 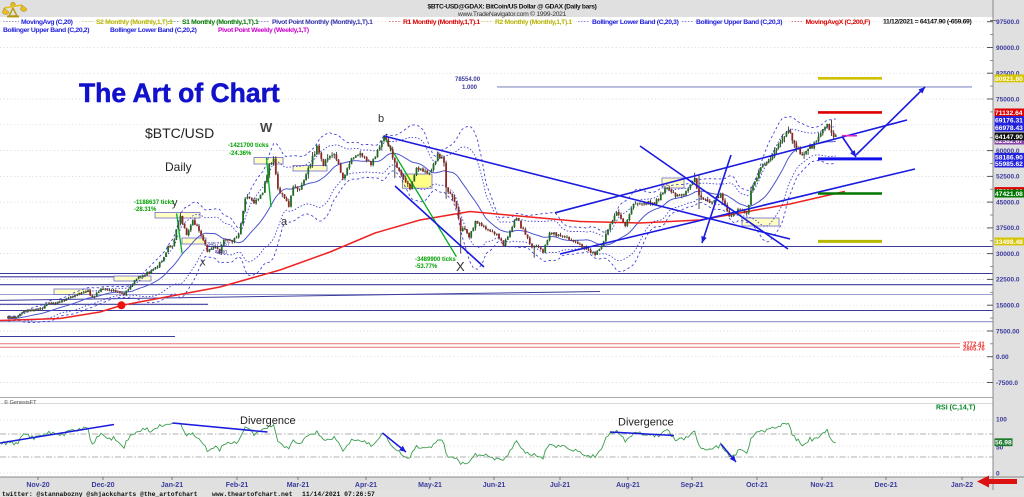 What do you see at coordinates (366, 485) in the screenshot?
I see `svg-text: Apr-21` at bounding box center [366, 485].